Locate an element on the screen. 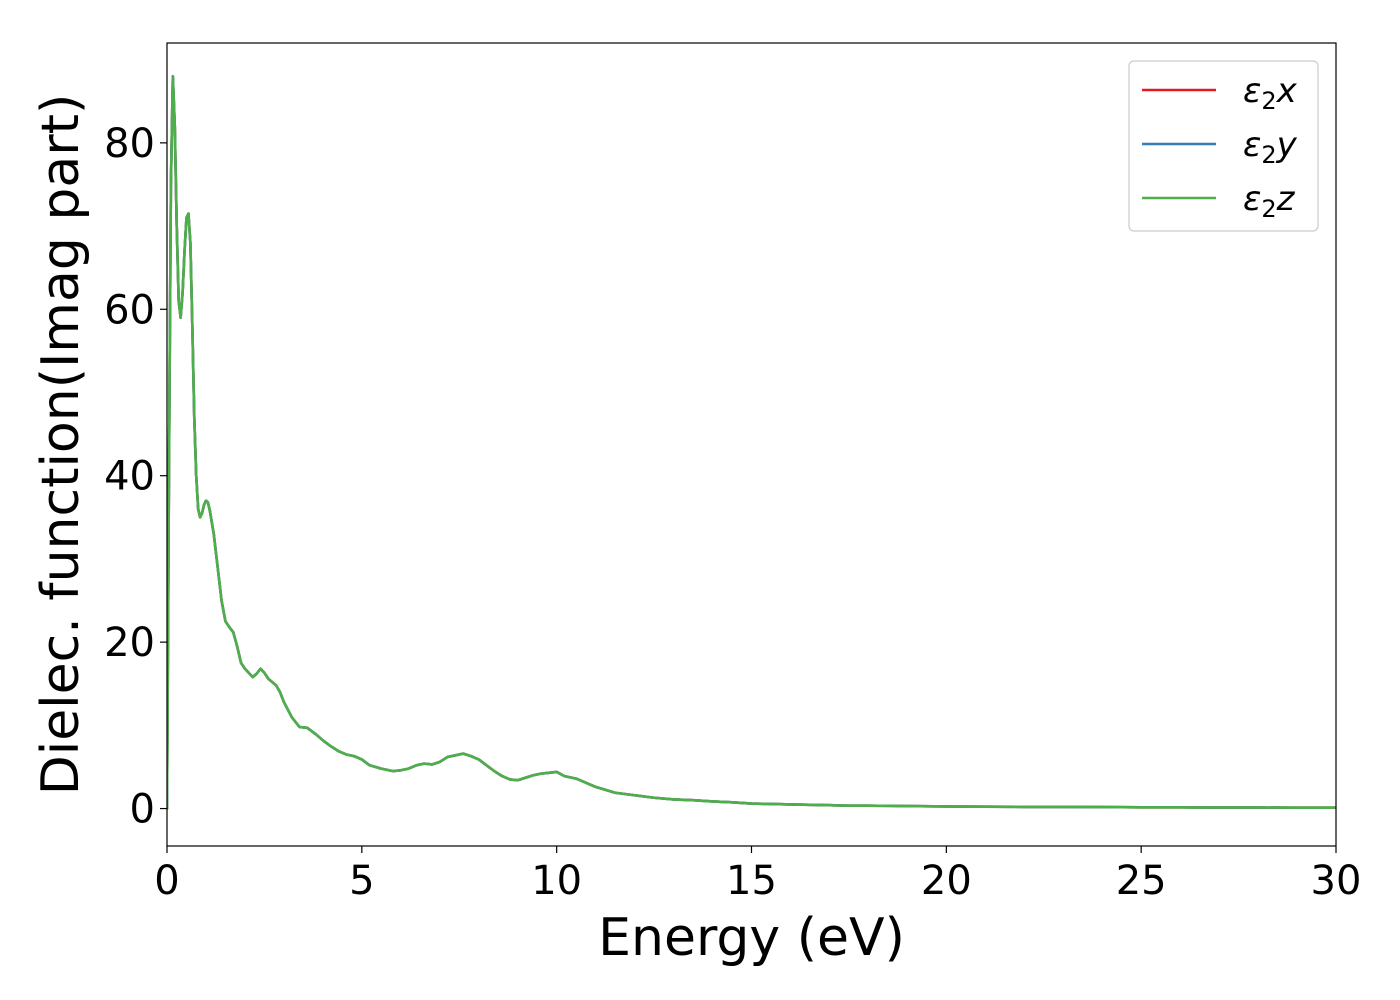  legend-label-x: ε2x is located at coordinates (1270, 93).